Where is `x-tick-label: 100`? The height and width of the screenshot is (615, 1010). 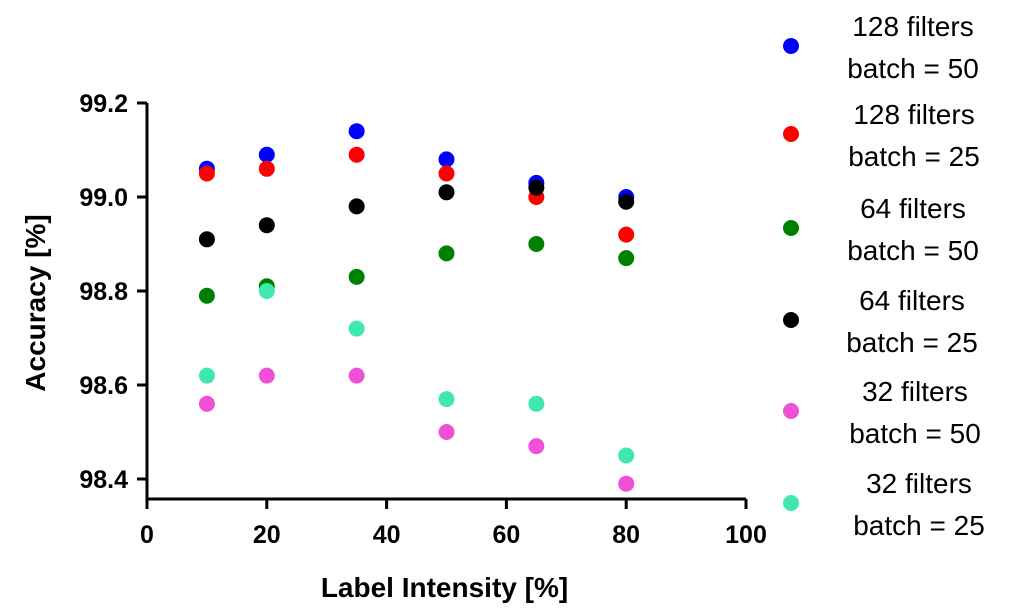 x-tick-label: 100 is located at coordinates (746, 535).